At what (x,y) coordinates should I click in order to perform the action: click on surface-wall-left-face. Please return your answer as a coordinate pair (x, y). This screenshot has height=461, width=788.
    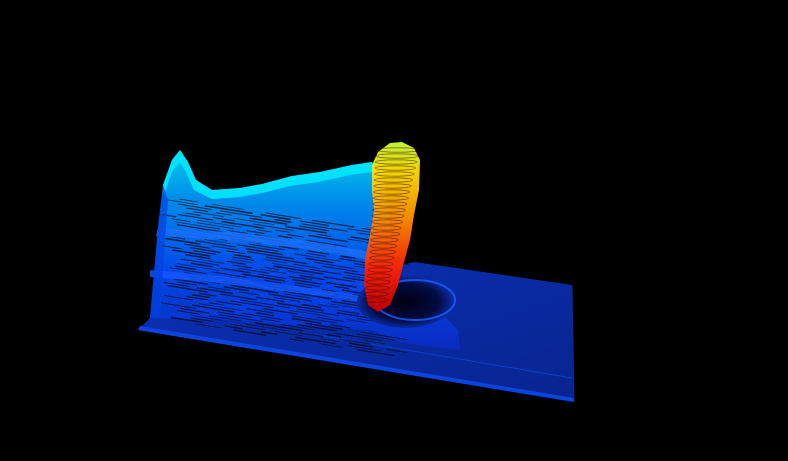
    Looking at the image, I should click on (159, 251).